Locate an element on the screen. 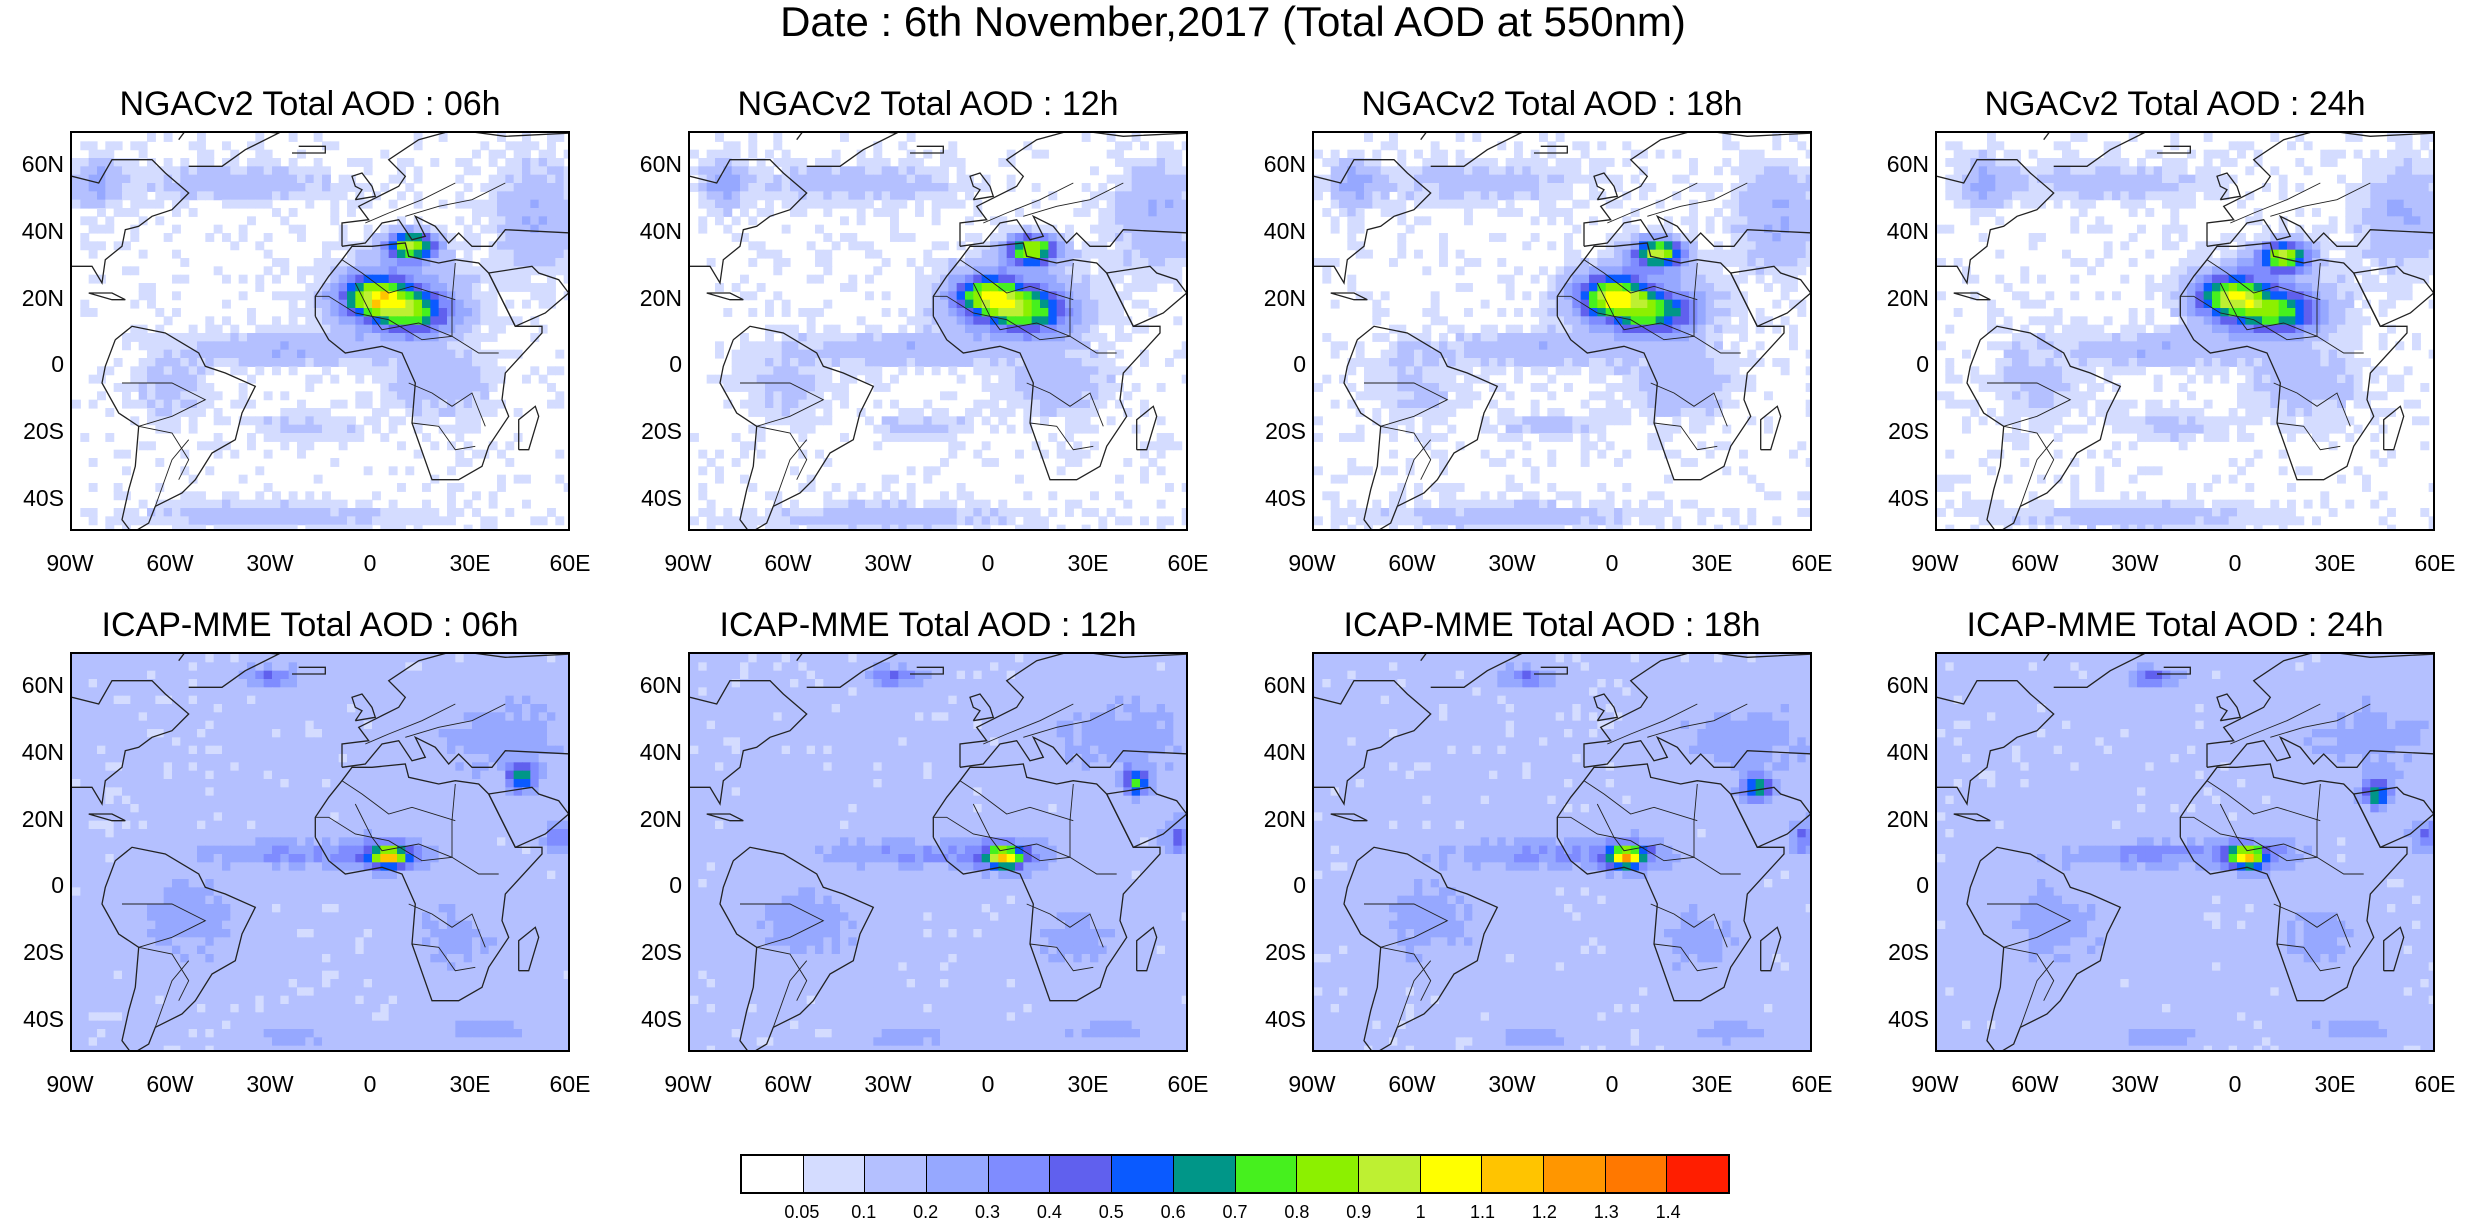 This screenshot has height=1222, width=2466. colorbar-label: 0.8 is located at coordinates (1297, 1212).